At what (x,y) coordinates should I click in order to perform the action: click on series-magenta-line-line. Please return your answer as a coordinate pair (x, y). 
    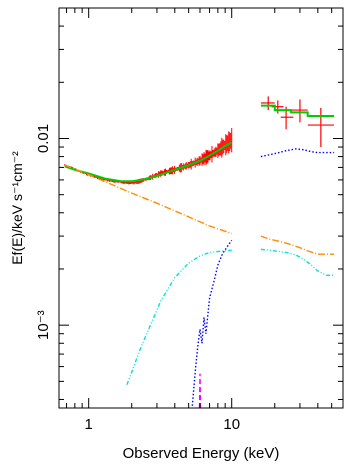
    Looking at the image, I should click on (200, 390).